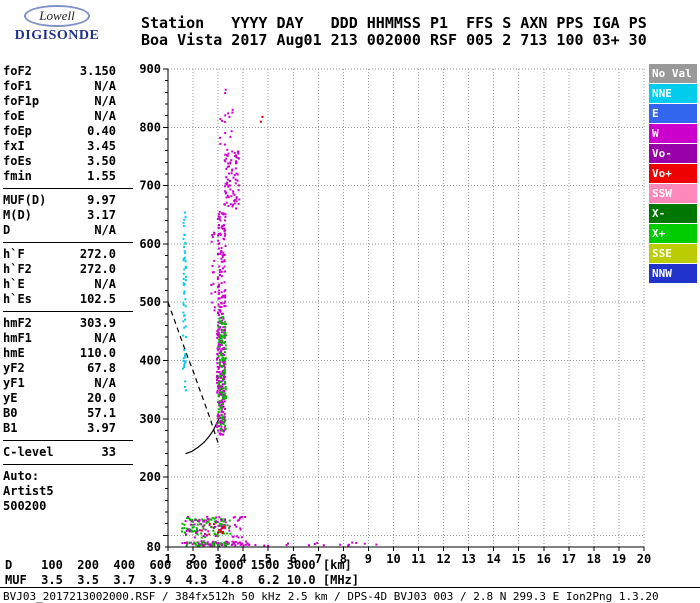  Describe the element at coordinates (101, 131) in the screenshot. I see `param-value: 0.40` at that location.